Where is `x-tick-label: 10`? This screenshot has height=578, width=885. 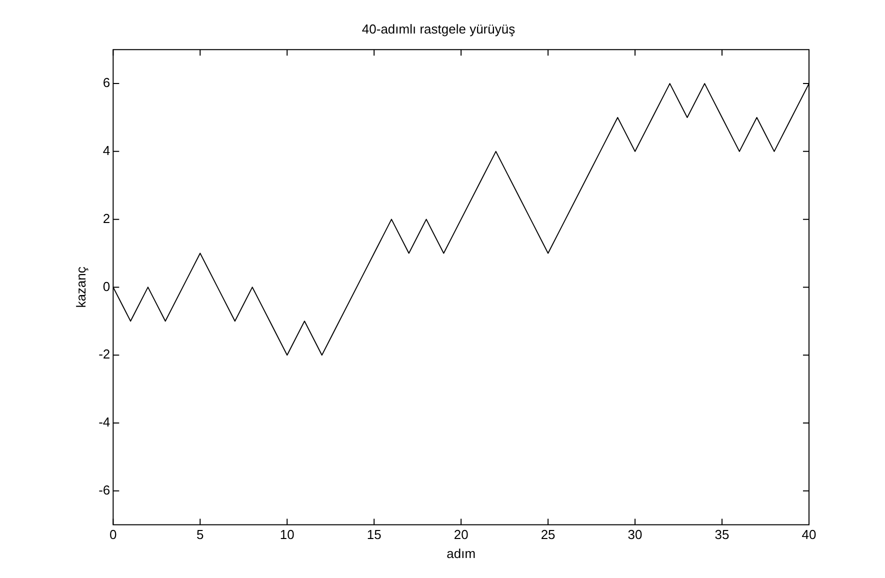 x-tick-label: 10 is located at coordinates (287, 534).